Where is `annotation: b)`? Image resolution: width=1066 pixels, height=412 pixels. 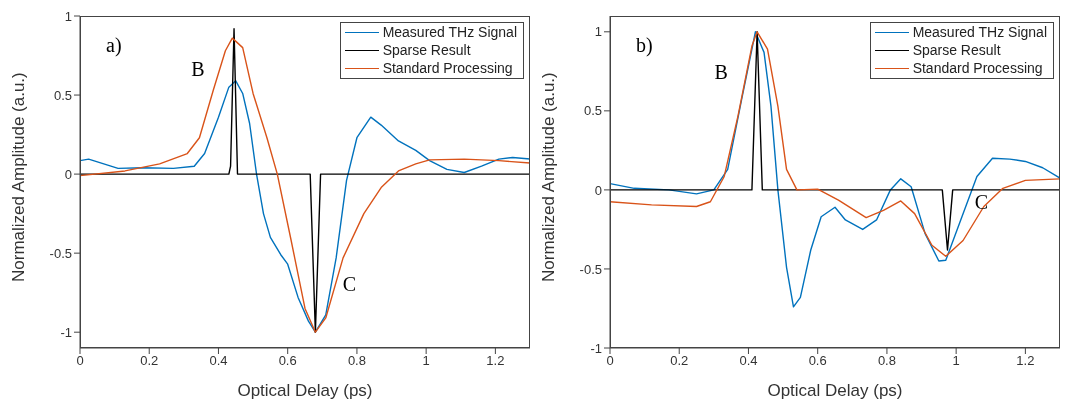
annotation: b) is located at coordinates (644, 45).